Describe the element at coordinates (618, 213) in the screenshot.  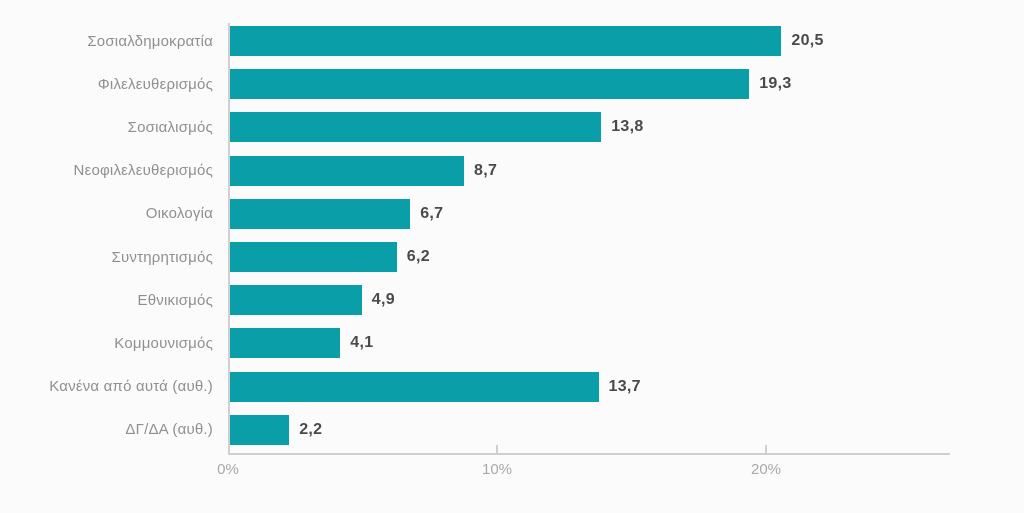
I see `bar-track: 6,7` at that location.